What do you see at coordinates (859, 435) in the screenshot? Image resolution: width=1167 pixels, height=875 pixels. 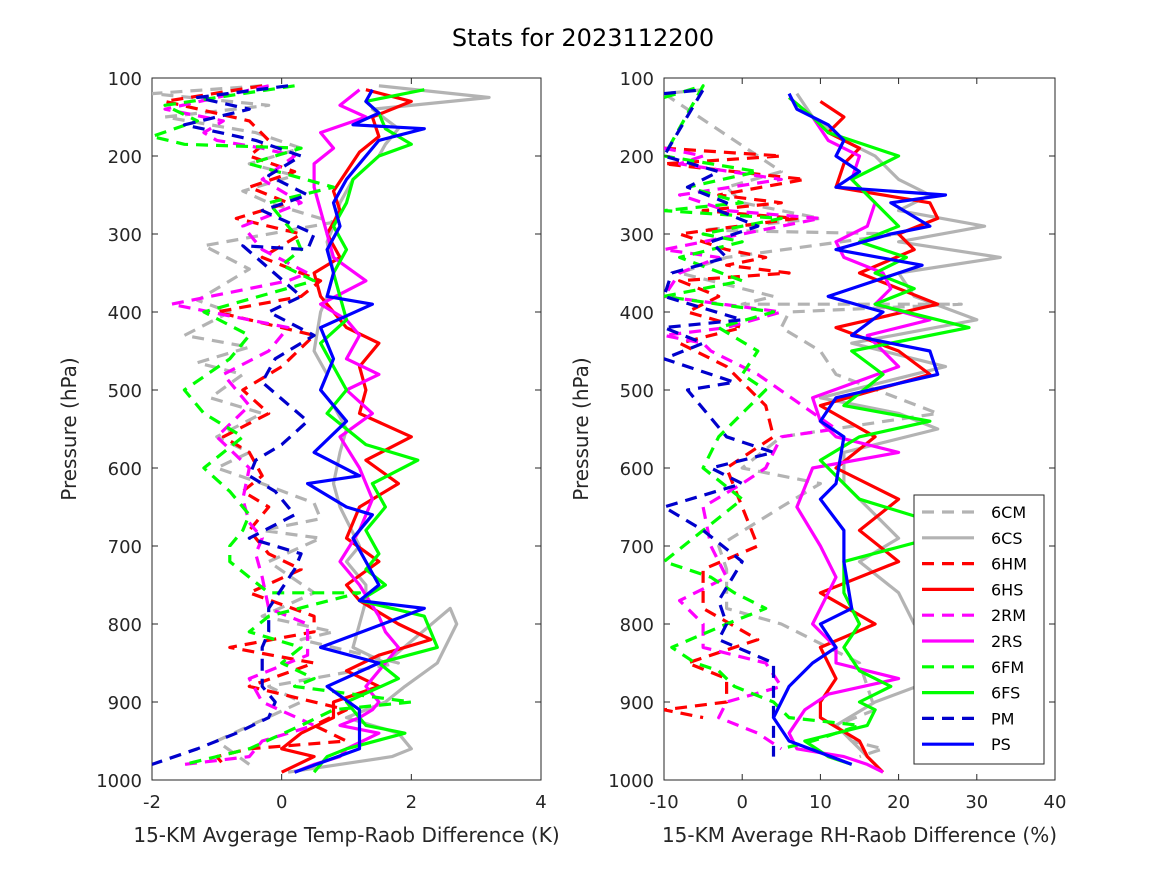 I see `series-2rs-line` at bounding box center [859, 435].